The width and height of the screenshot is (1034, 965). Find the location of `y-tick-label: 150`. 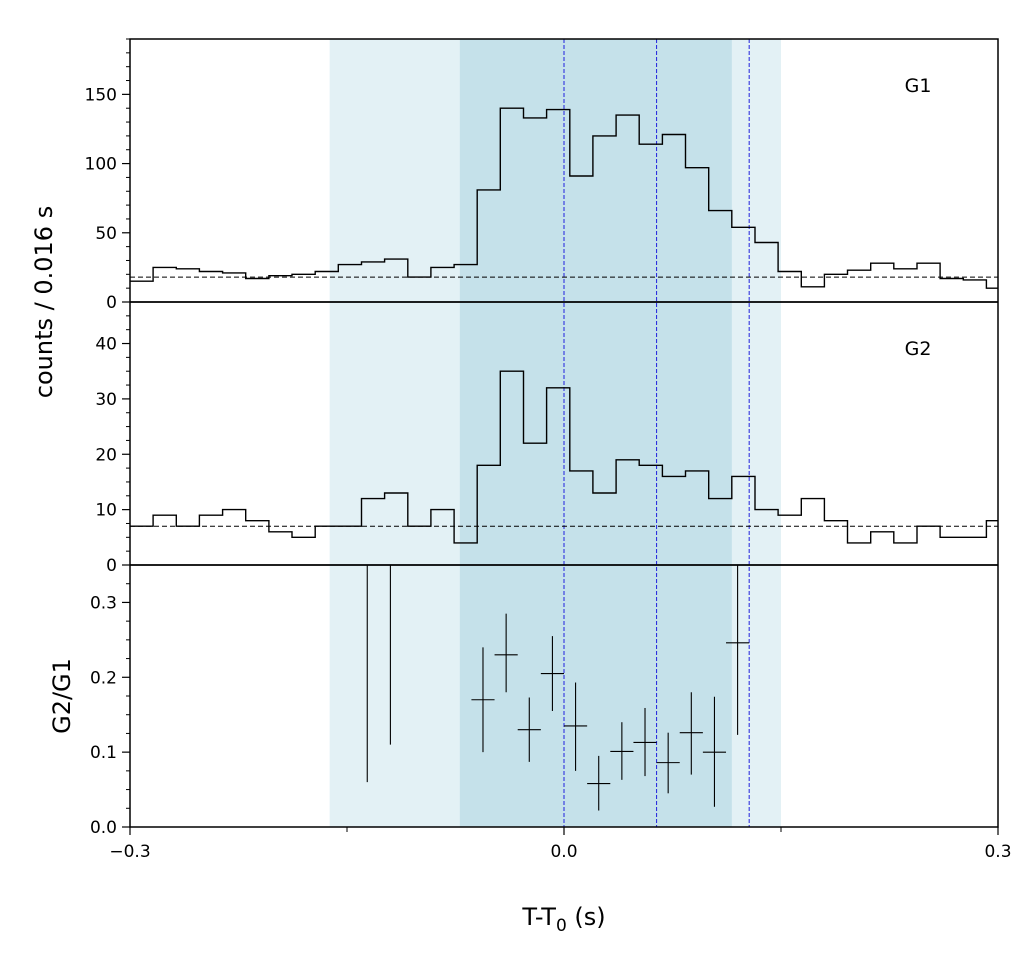

y-tick-label: 150 is located at coordinates (101, 95).